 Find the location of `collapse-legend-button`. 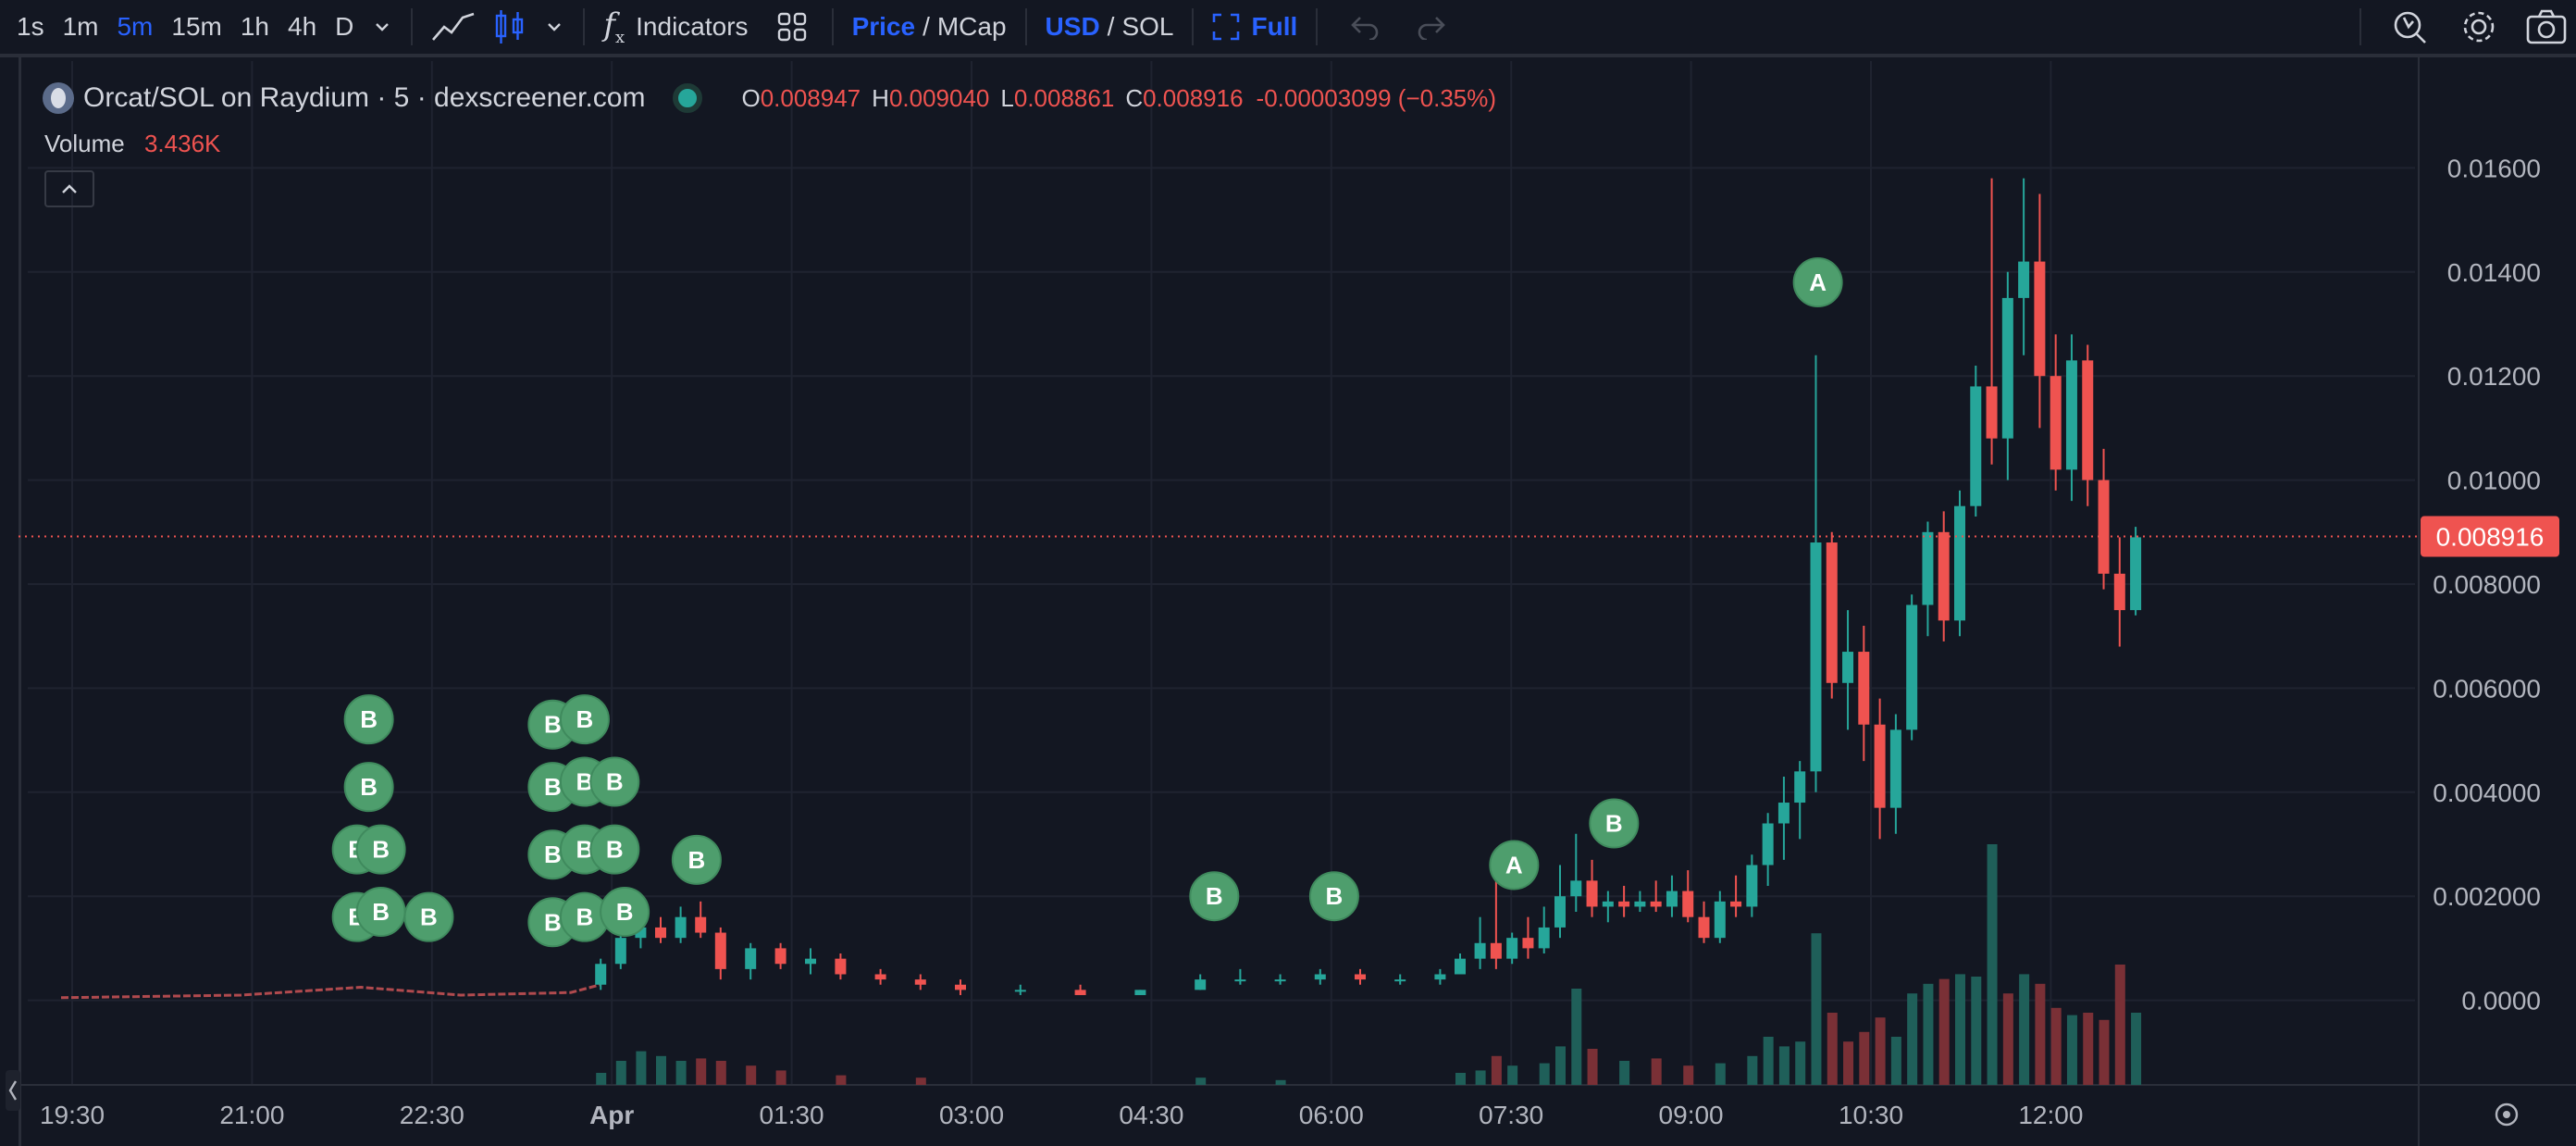

collapse-legend-button is located at coordinates (69, 188).